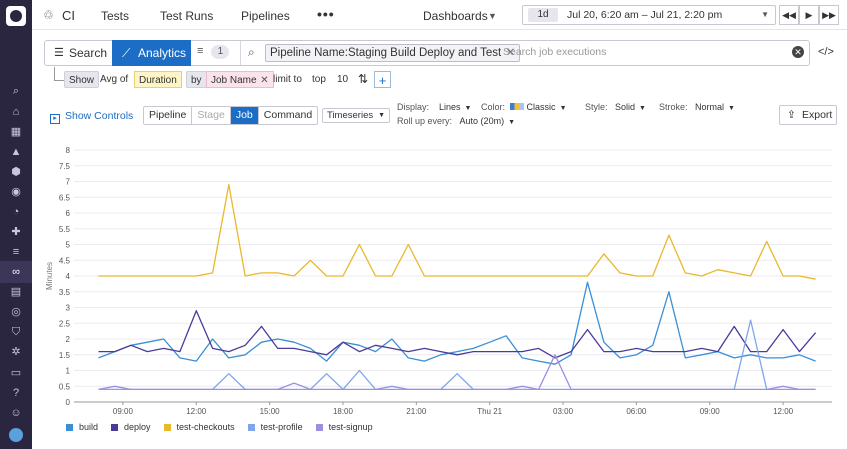 The width and height of the screenshot is (847, 449). What do you see at coordinates (275, 427) in the screenshot?
I see `legend-item-test-profile: test-profile` at bounding box center [275, 427].